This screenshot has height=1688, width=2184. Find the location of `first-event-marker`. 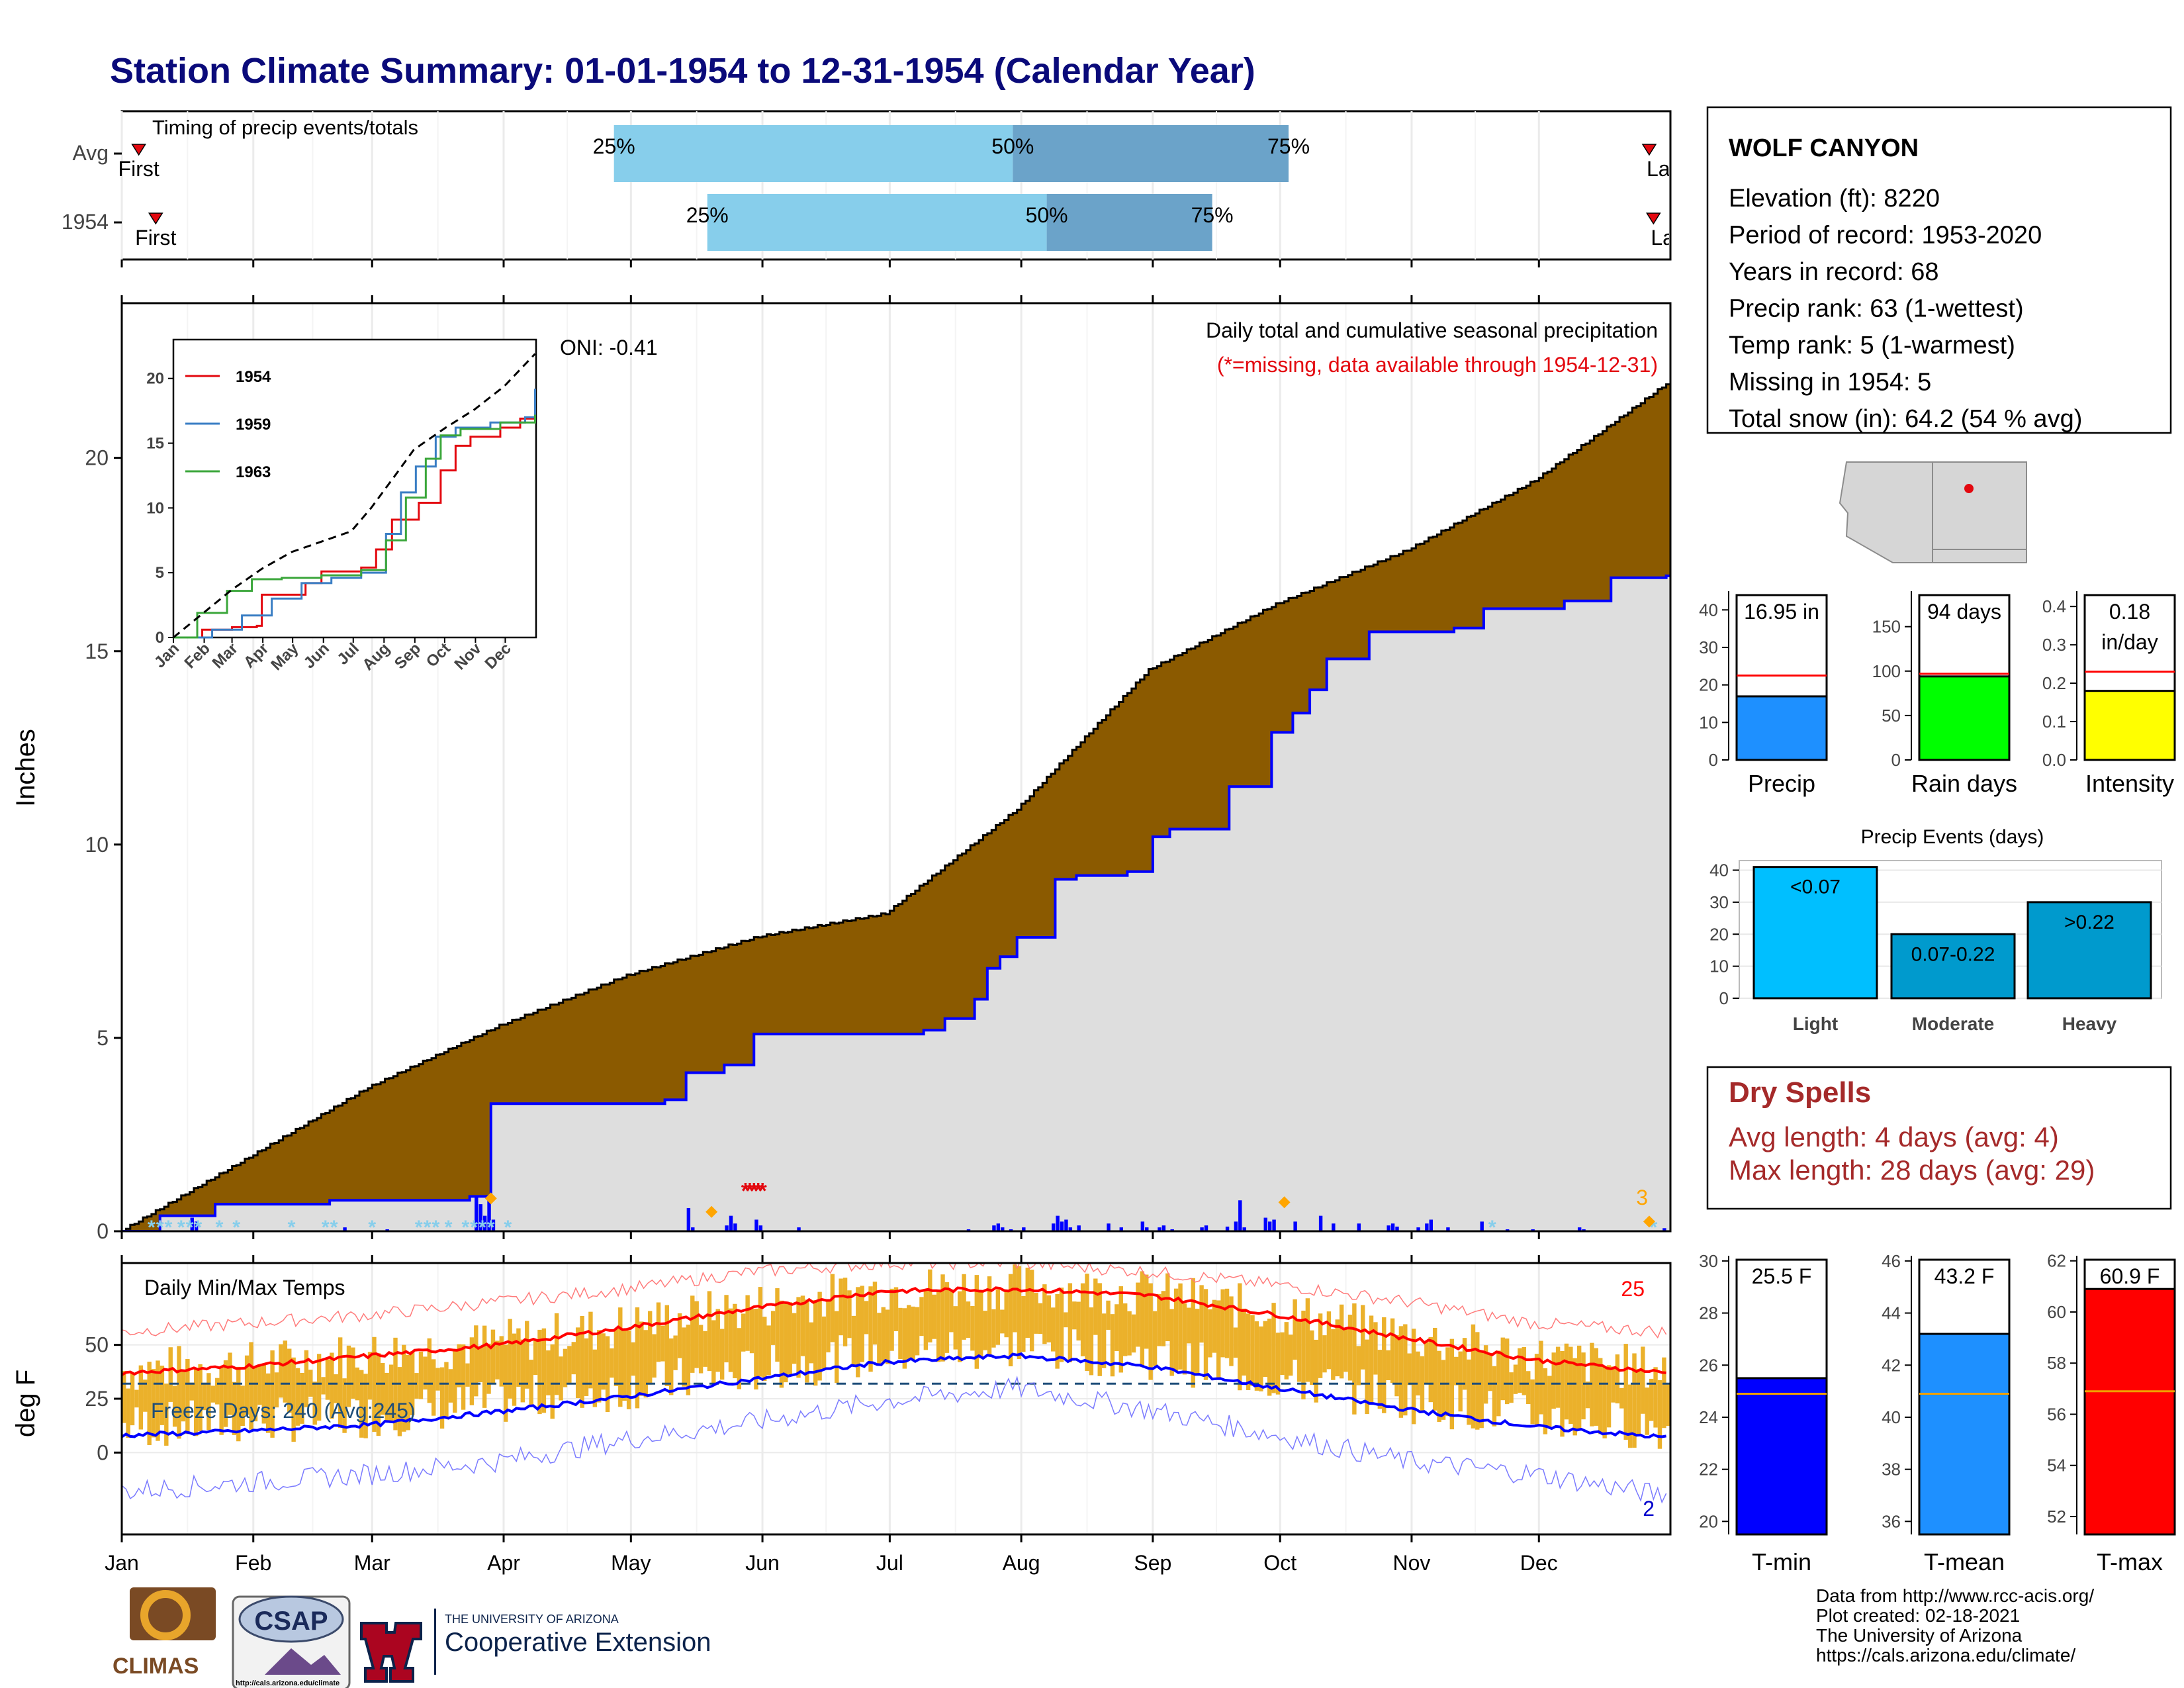

first-event-marker is located at coordinates (155, 218).